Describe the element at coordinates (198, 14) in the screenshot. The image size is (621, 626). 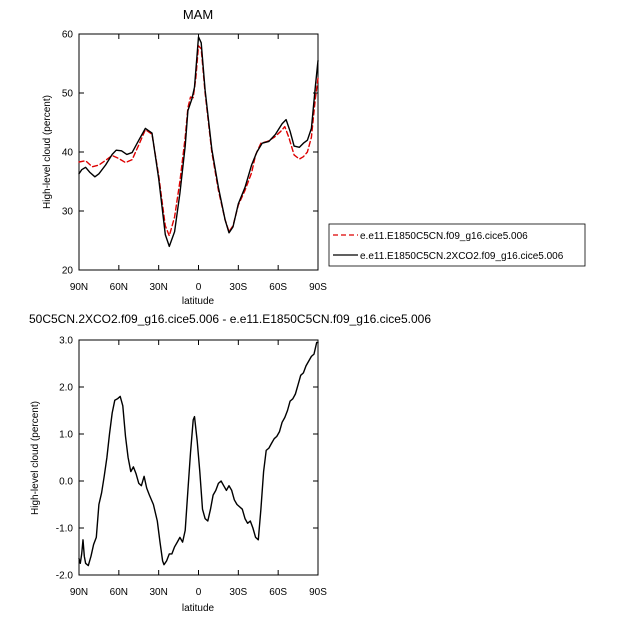
I see `top-chart-title: MAM` at that location.